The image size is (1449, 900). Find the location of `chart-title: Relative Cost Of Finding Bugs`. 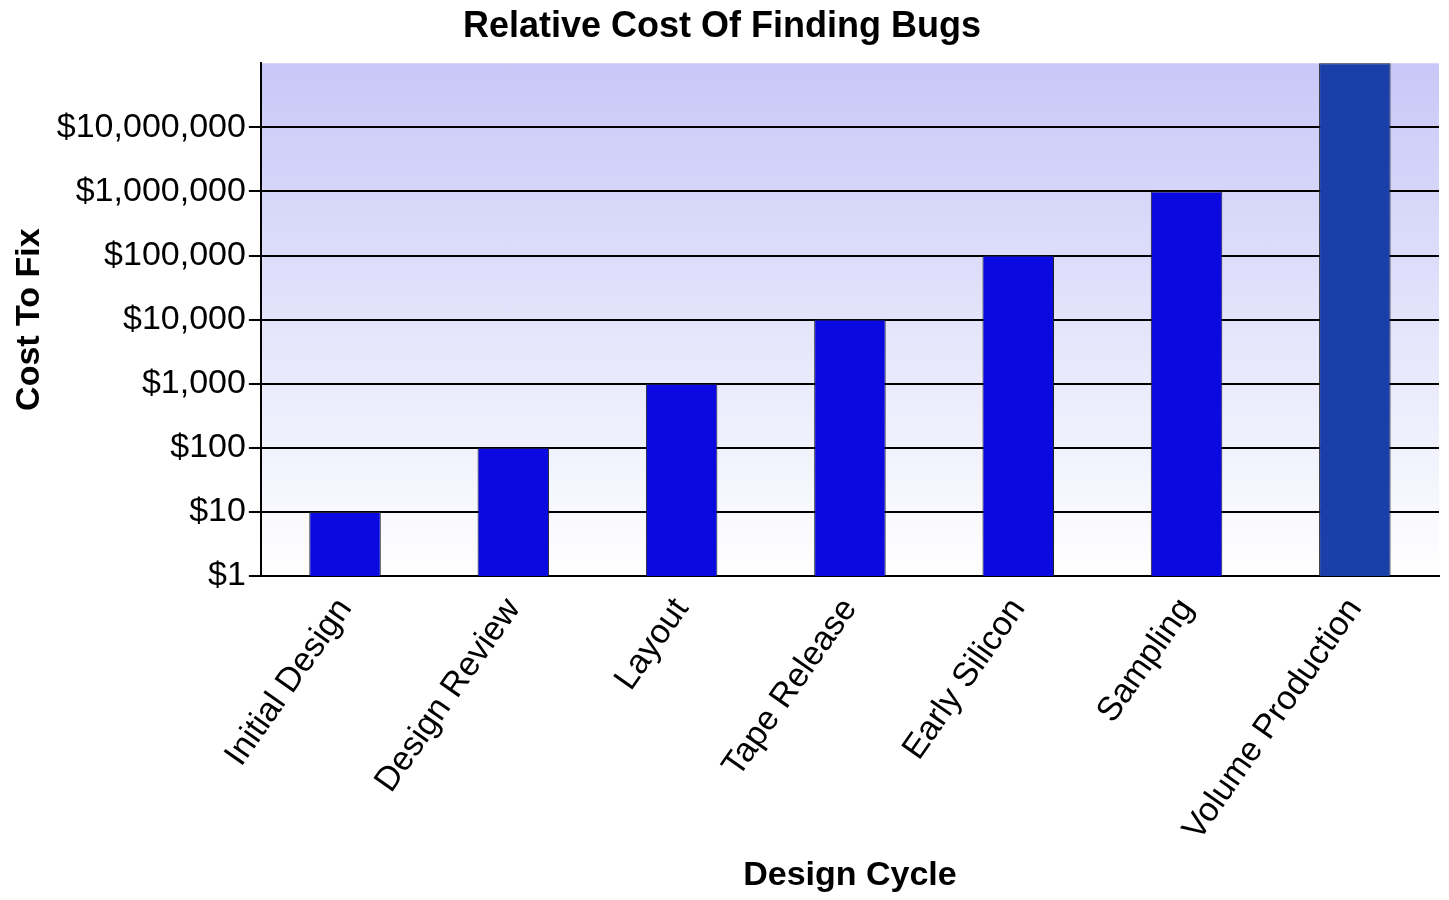

chart-title: Relative Cost Of Finding Bugs is located at coordinates (722, 24).